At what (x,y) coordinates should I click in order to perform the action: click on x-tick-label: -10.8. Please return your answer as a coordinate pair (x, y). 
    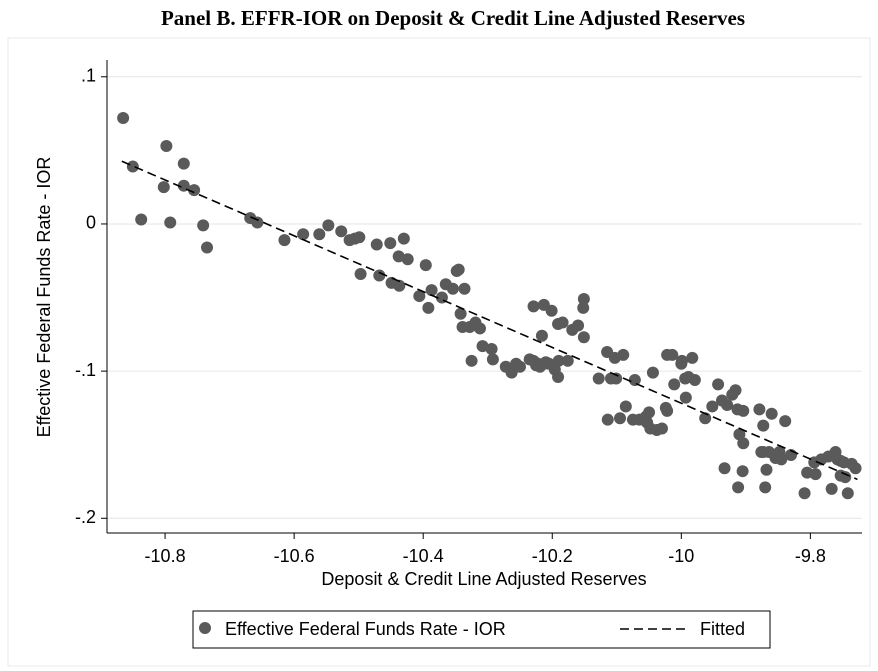
    Looking at the image, I should click on (165, 556).